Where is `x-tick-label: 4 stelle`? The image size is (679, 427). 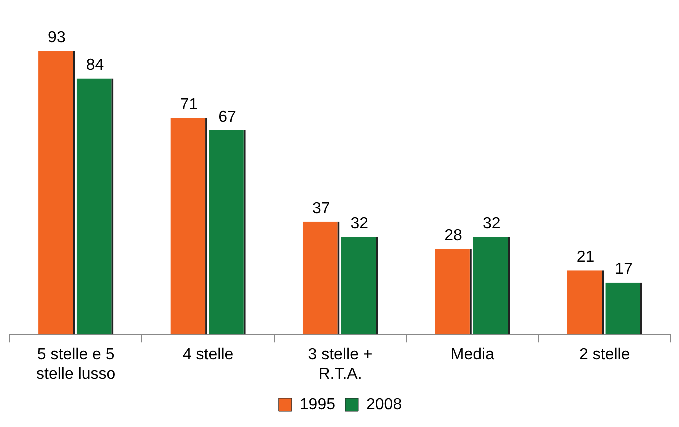 x-tick-label: 4 stelle is located at coordinates (208, 355).